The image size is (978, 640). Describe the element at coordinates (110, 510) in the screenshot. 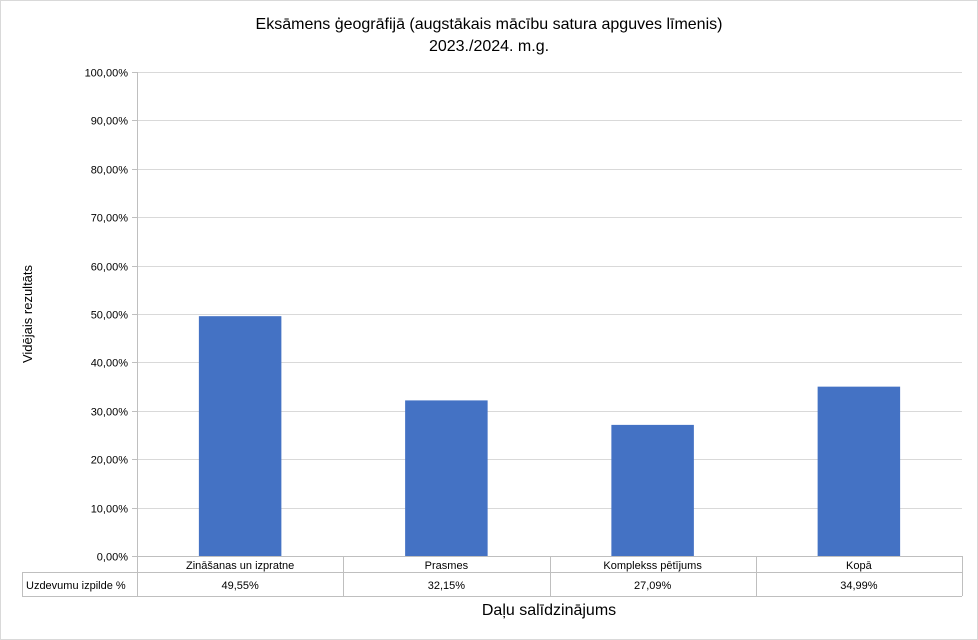

I see `y-tick-label: 10,00%` at that location.